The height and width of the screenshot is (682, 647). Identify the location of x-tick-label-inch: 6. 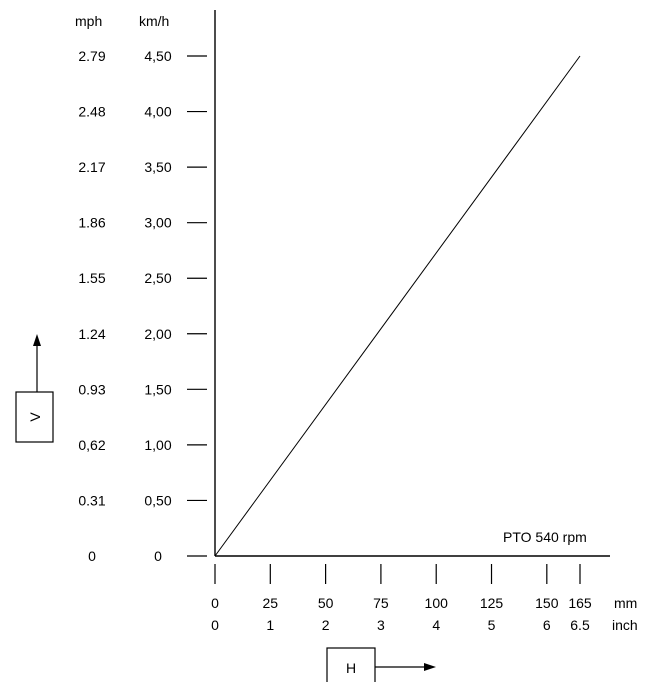
(547, 625).